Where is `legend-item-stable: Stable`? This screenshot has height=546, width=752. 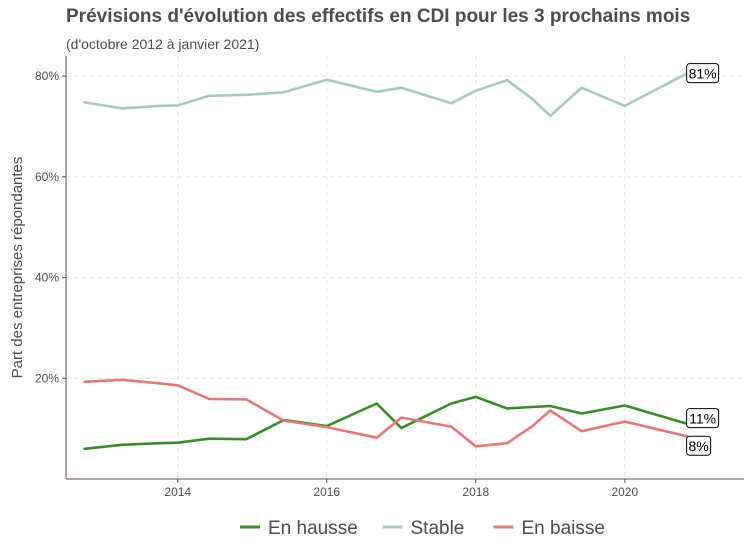 legend-item-stable: Stable is located at coordinates (423, 528).